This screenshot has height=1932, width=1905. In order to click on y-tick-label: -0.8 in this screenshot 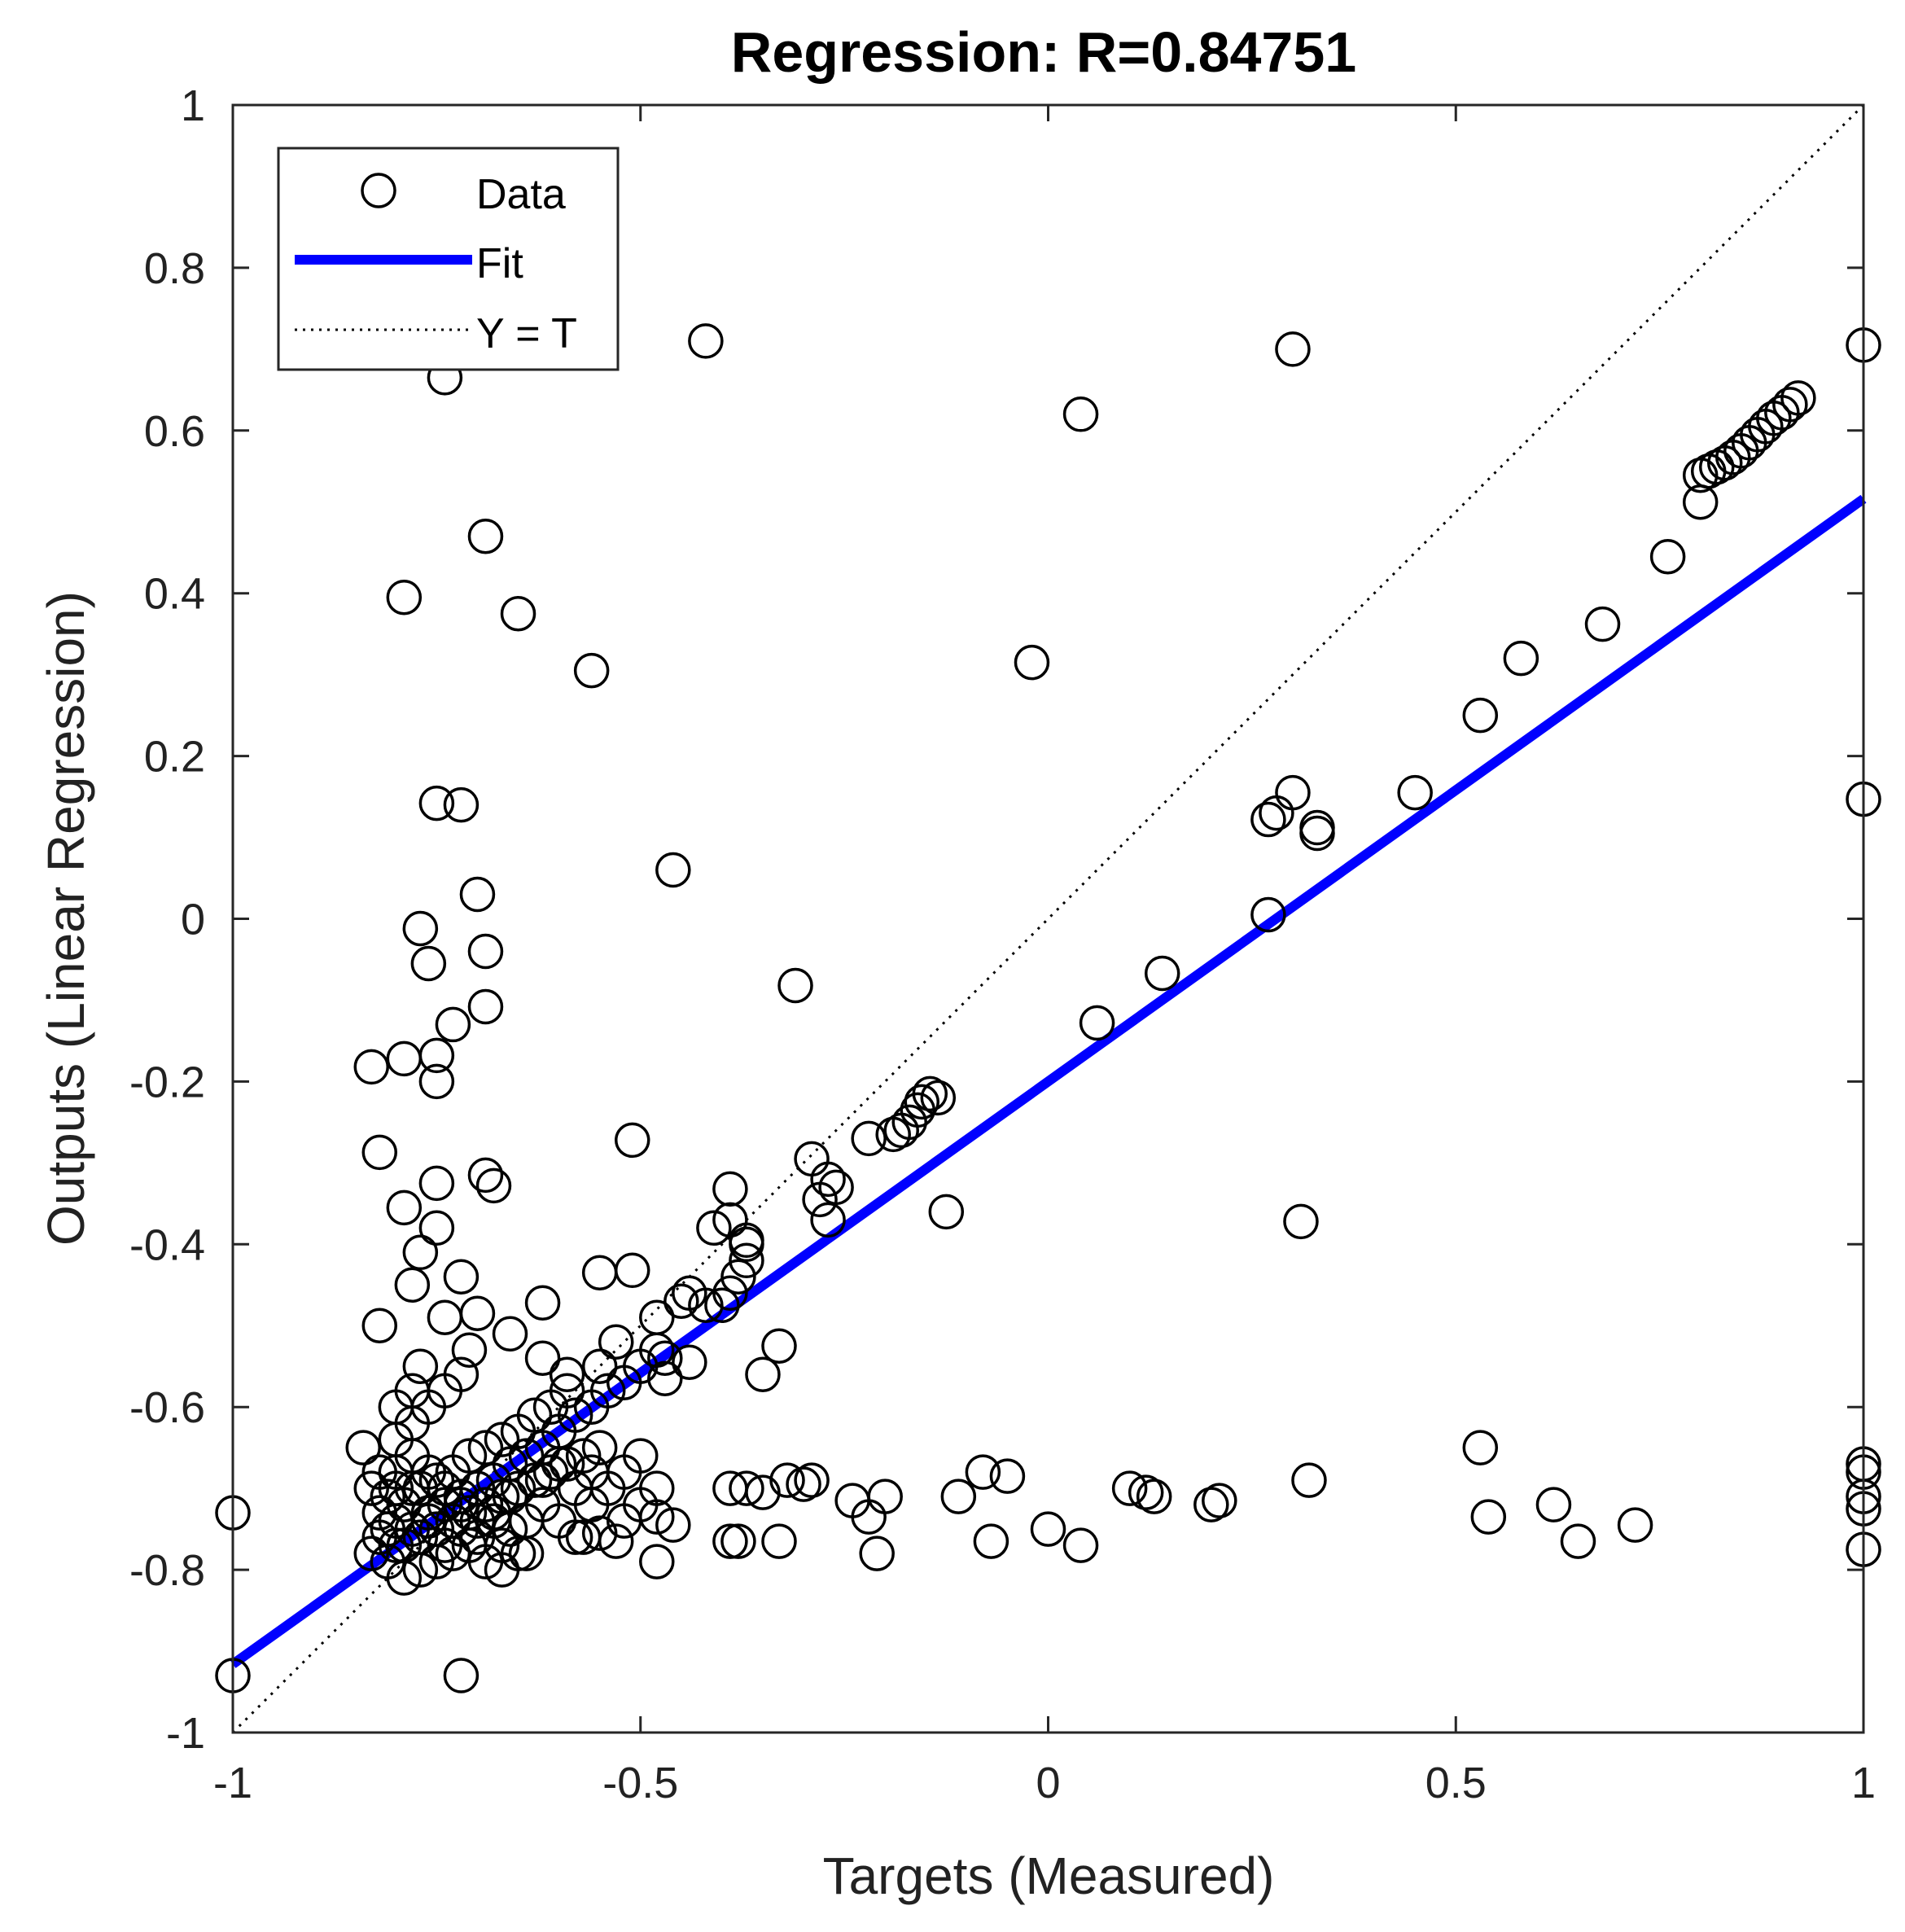, I will do `click(167, 1570)`.